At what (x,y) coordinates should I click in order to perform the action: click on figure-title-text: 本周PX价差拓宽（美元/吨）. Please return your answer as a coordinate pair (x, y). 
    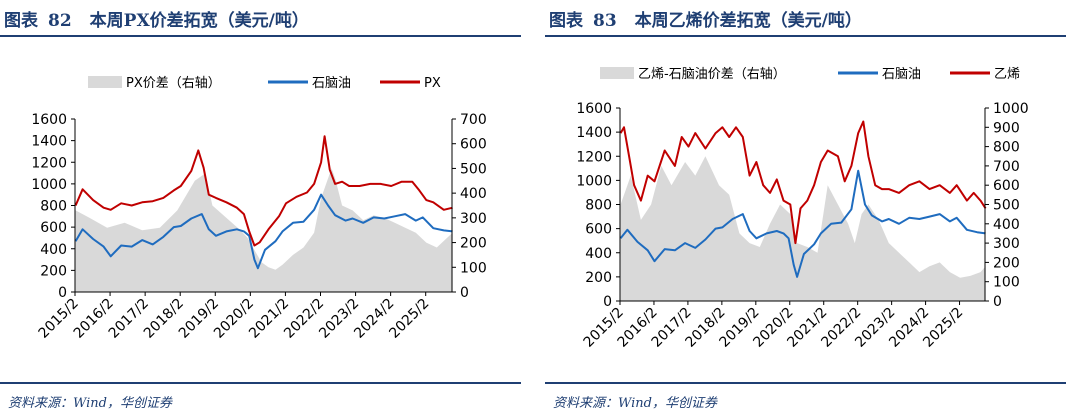
    Looking at the image, I should click on (199, 21).